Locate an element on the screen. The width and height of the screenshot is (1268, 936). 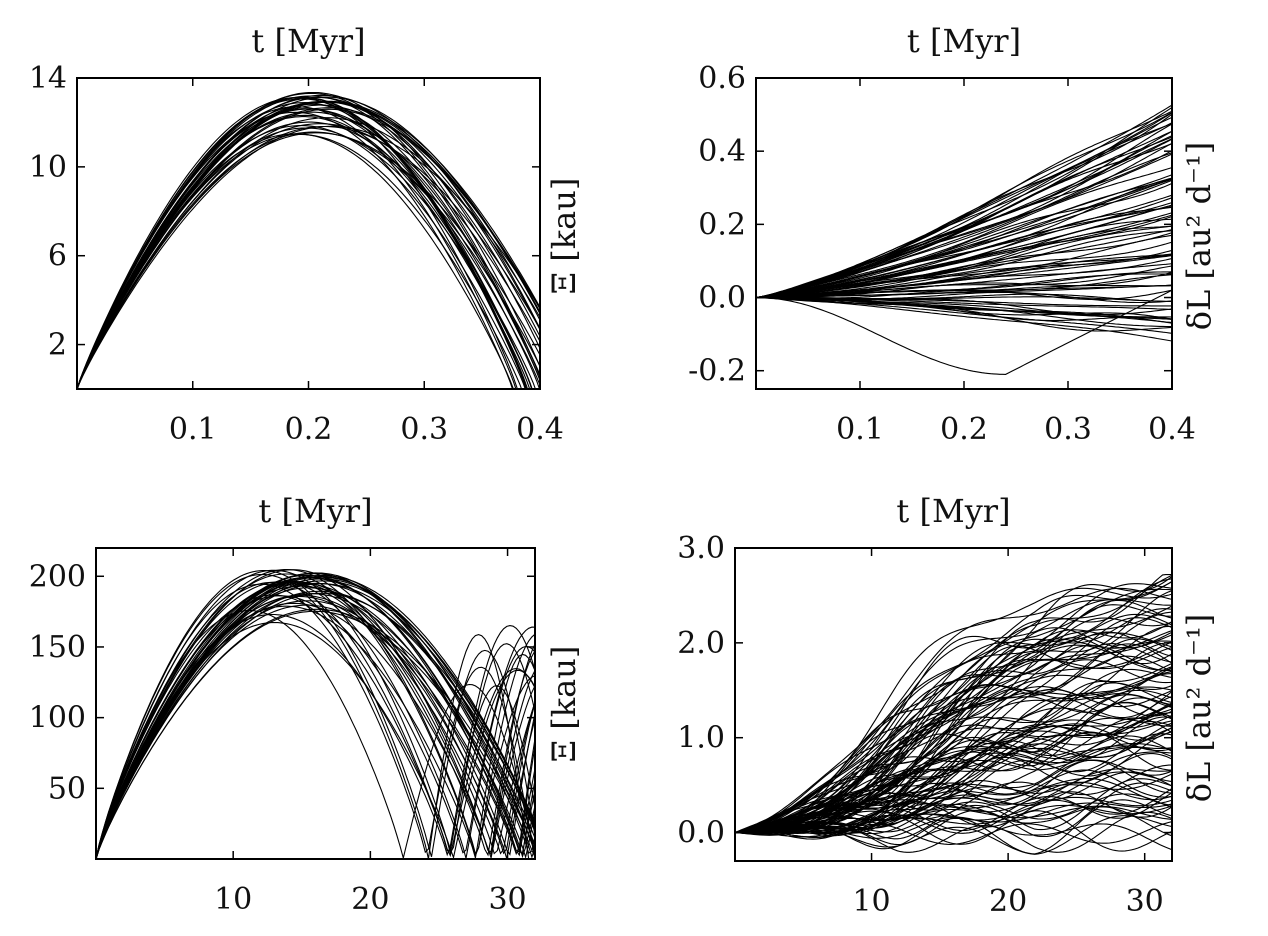
y-tick-label: 6 is located at coordinates (57, 256).